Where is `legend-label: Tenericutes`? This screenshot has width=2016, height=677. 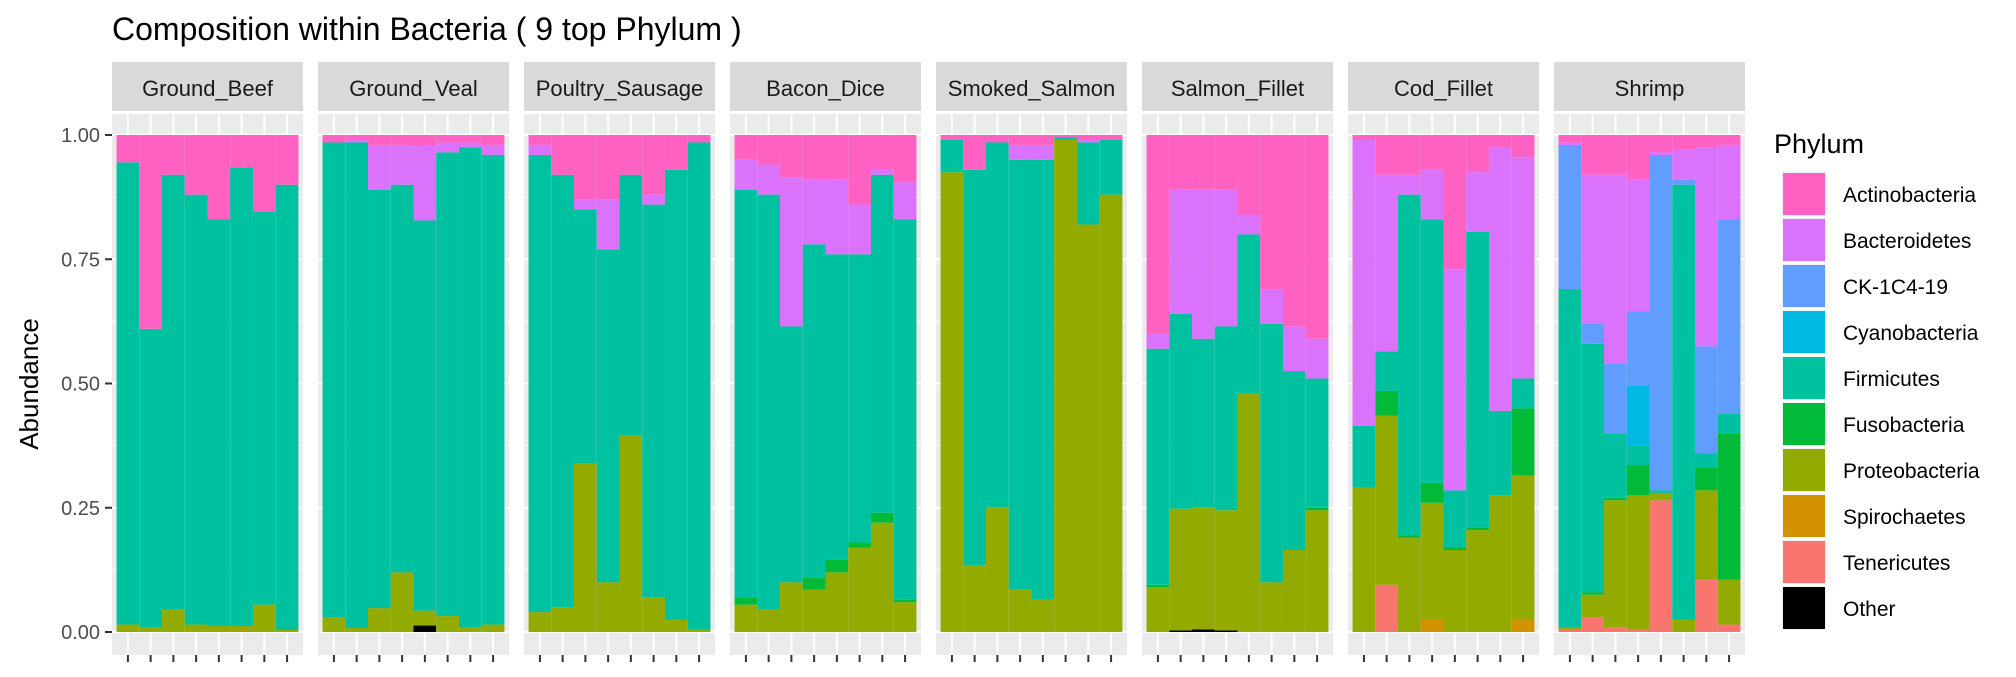
legend-label: Tenericutes is located at coordinates (1896, 563).